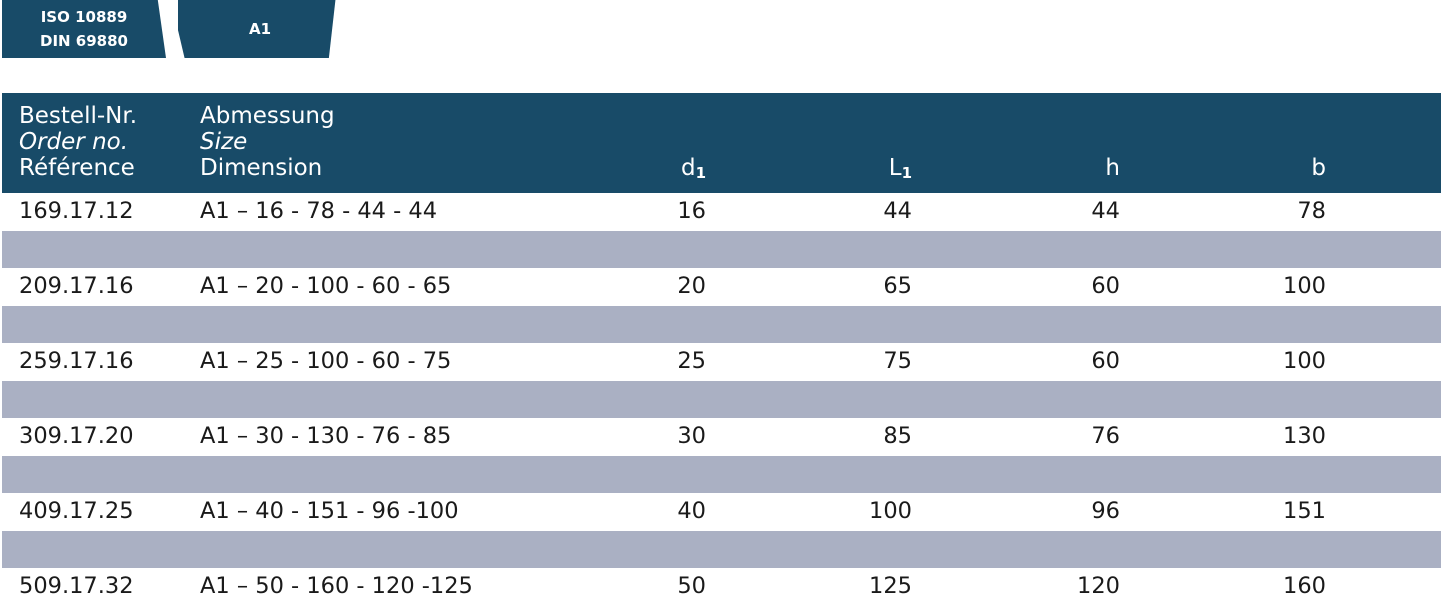 The height and width of the screenshot is (611, 1444). Describe the element at coordinates (1304, 586) in the screenshot. I see `b-value: 160` at that location.